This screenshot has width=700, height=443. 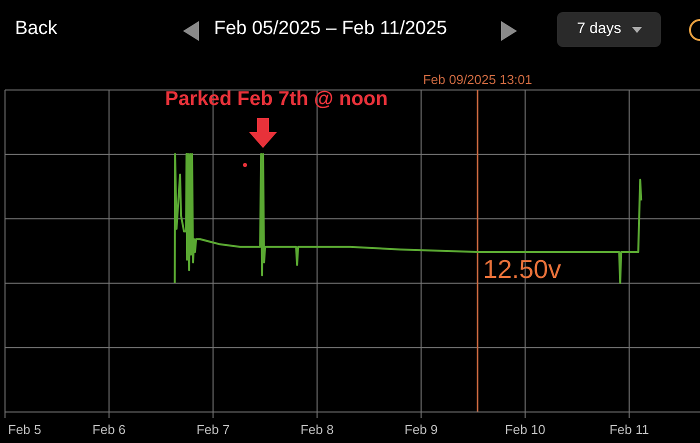 What do you see at coordinates (477, 79) in the screenshot?
I see `ref-line-label: Feb 09/2025 13:01` at bounding box center [477, 79].